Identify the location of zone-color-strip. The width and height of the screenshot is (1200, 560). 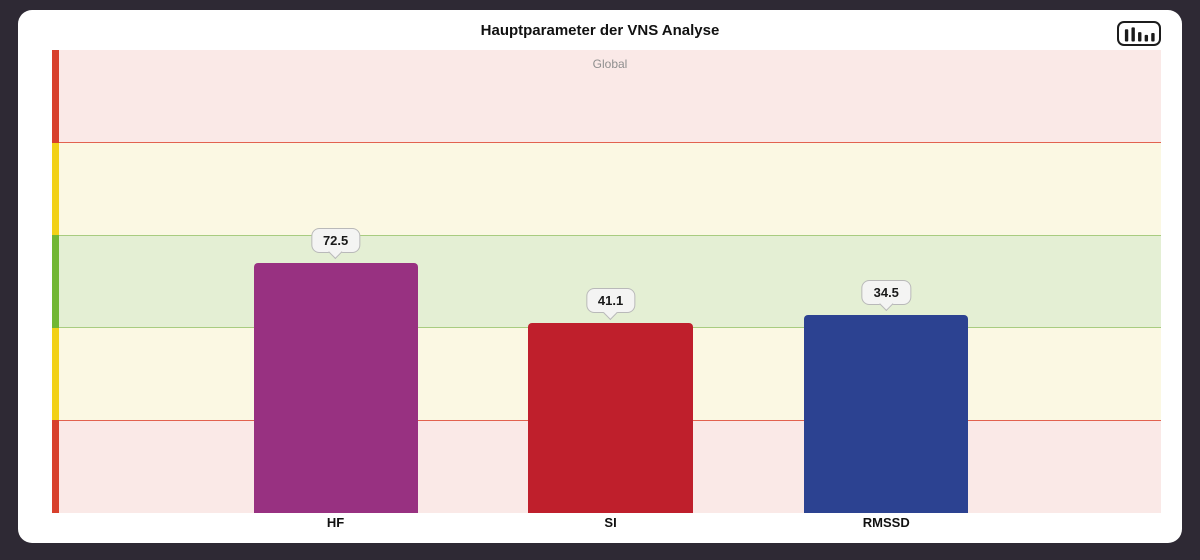
(55, 281).